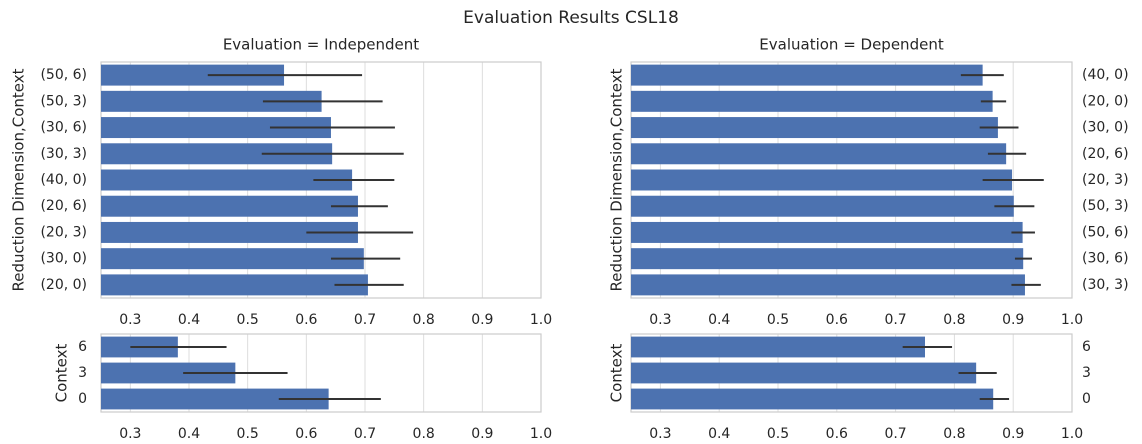  What do you see at coordinates (571, 18) in the screenshot?
I see `figure-title: Evaluation Results CSL18` at bounding box center [571, 18].